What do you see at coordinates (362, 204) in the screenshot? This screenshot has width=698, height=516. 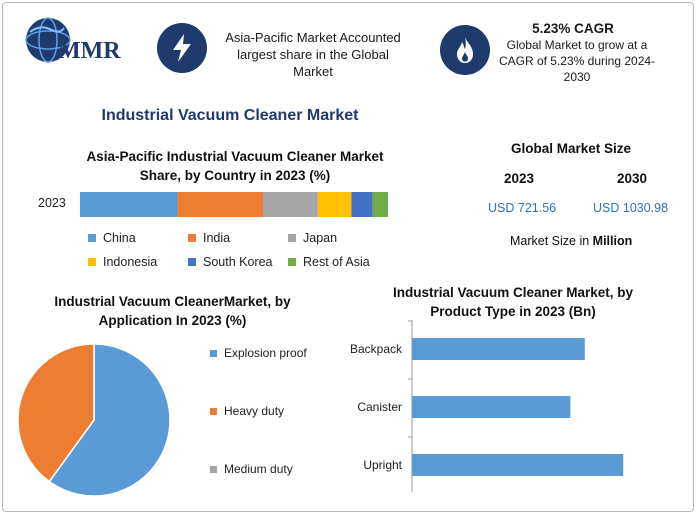 I see `stacked-segment-south-korea` at bounding box center [362, 204].